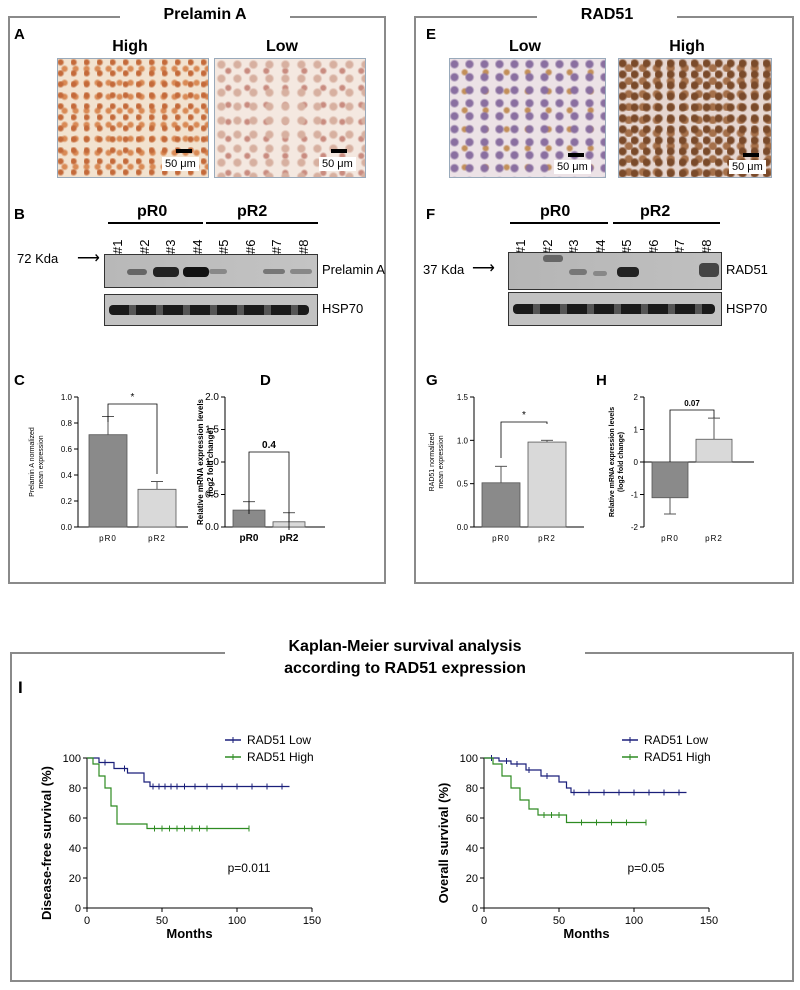  I want to click on western-blot-hsp70, so click(615, 309).